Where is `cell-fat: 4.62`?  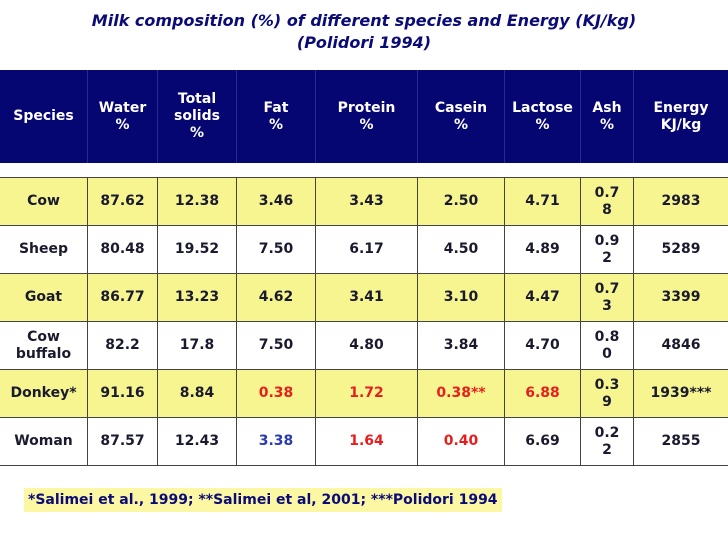
cell-fat: 4.62 is located at coordinates (276, 297).